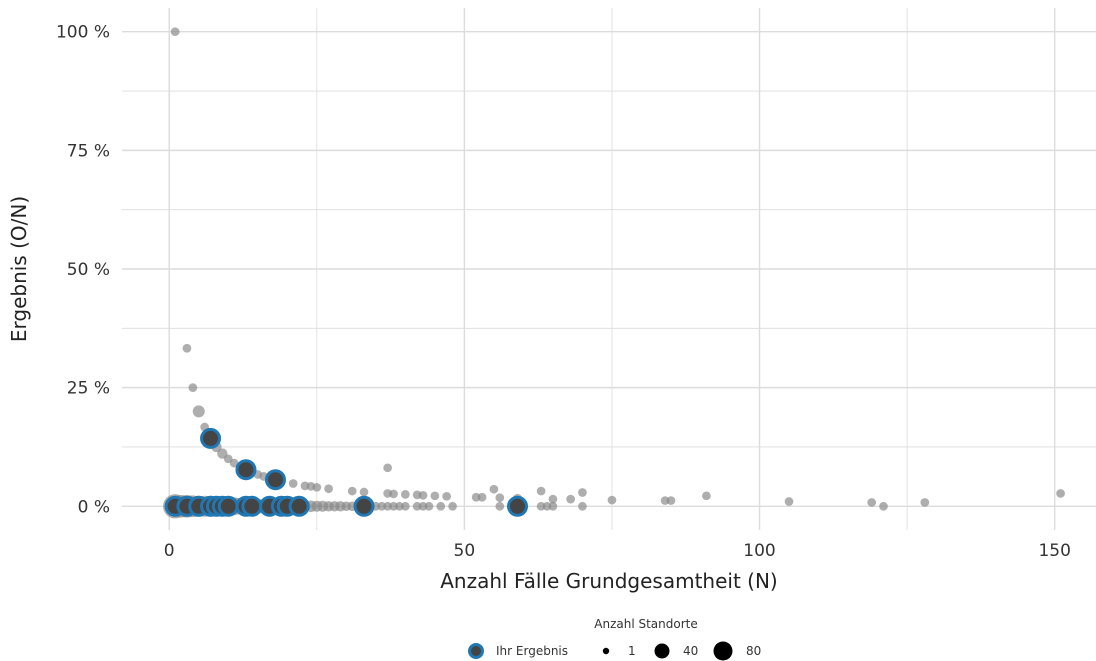  I want to click on legend-title: Anzahl Standorte, so click(645, 624).